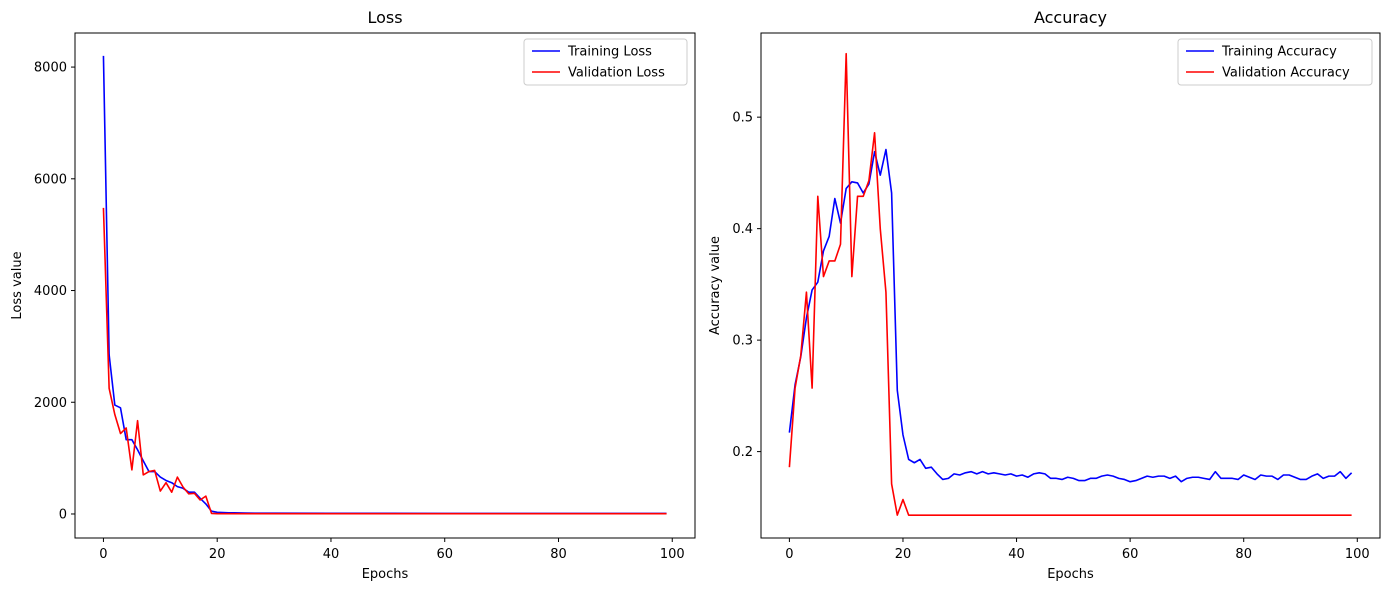 The width and height of the screenshot is (1390, 590). I want to click on chart-title: Accuracy, so click(1070, 17).